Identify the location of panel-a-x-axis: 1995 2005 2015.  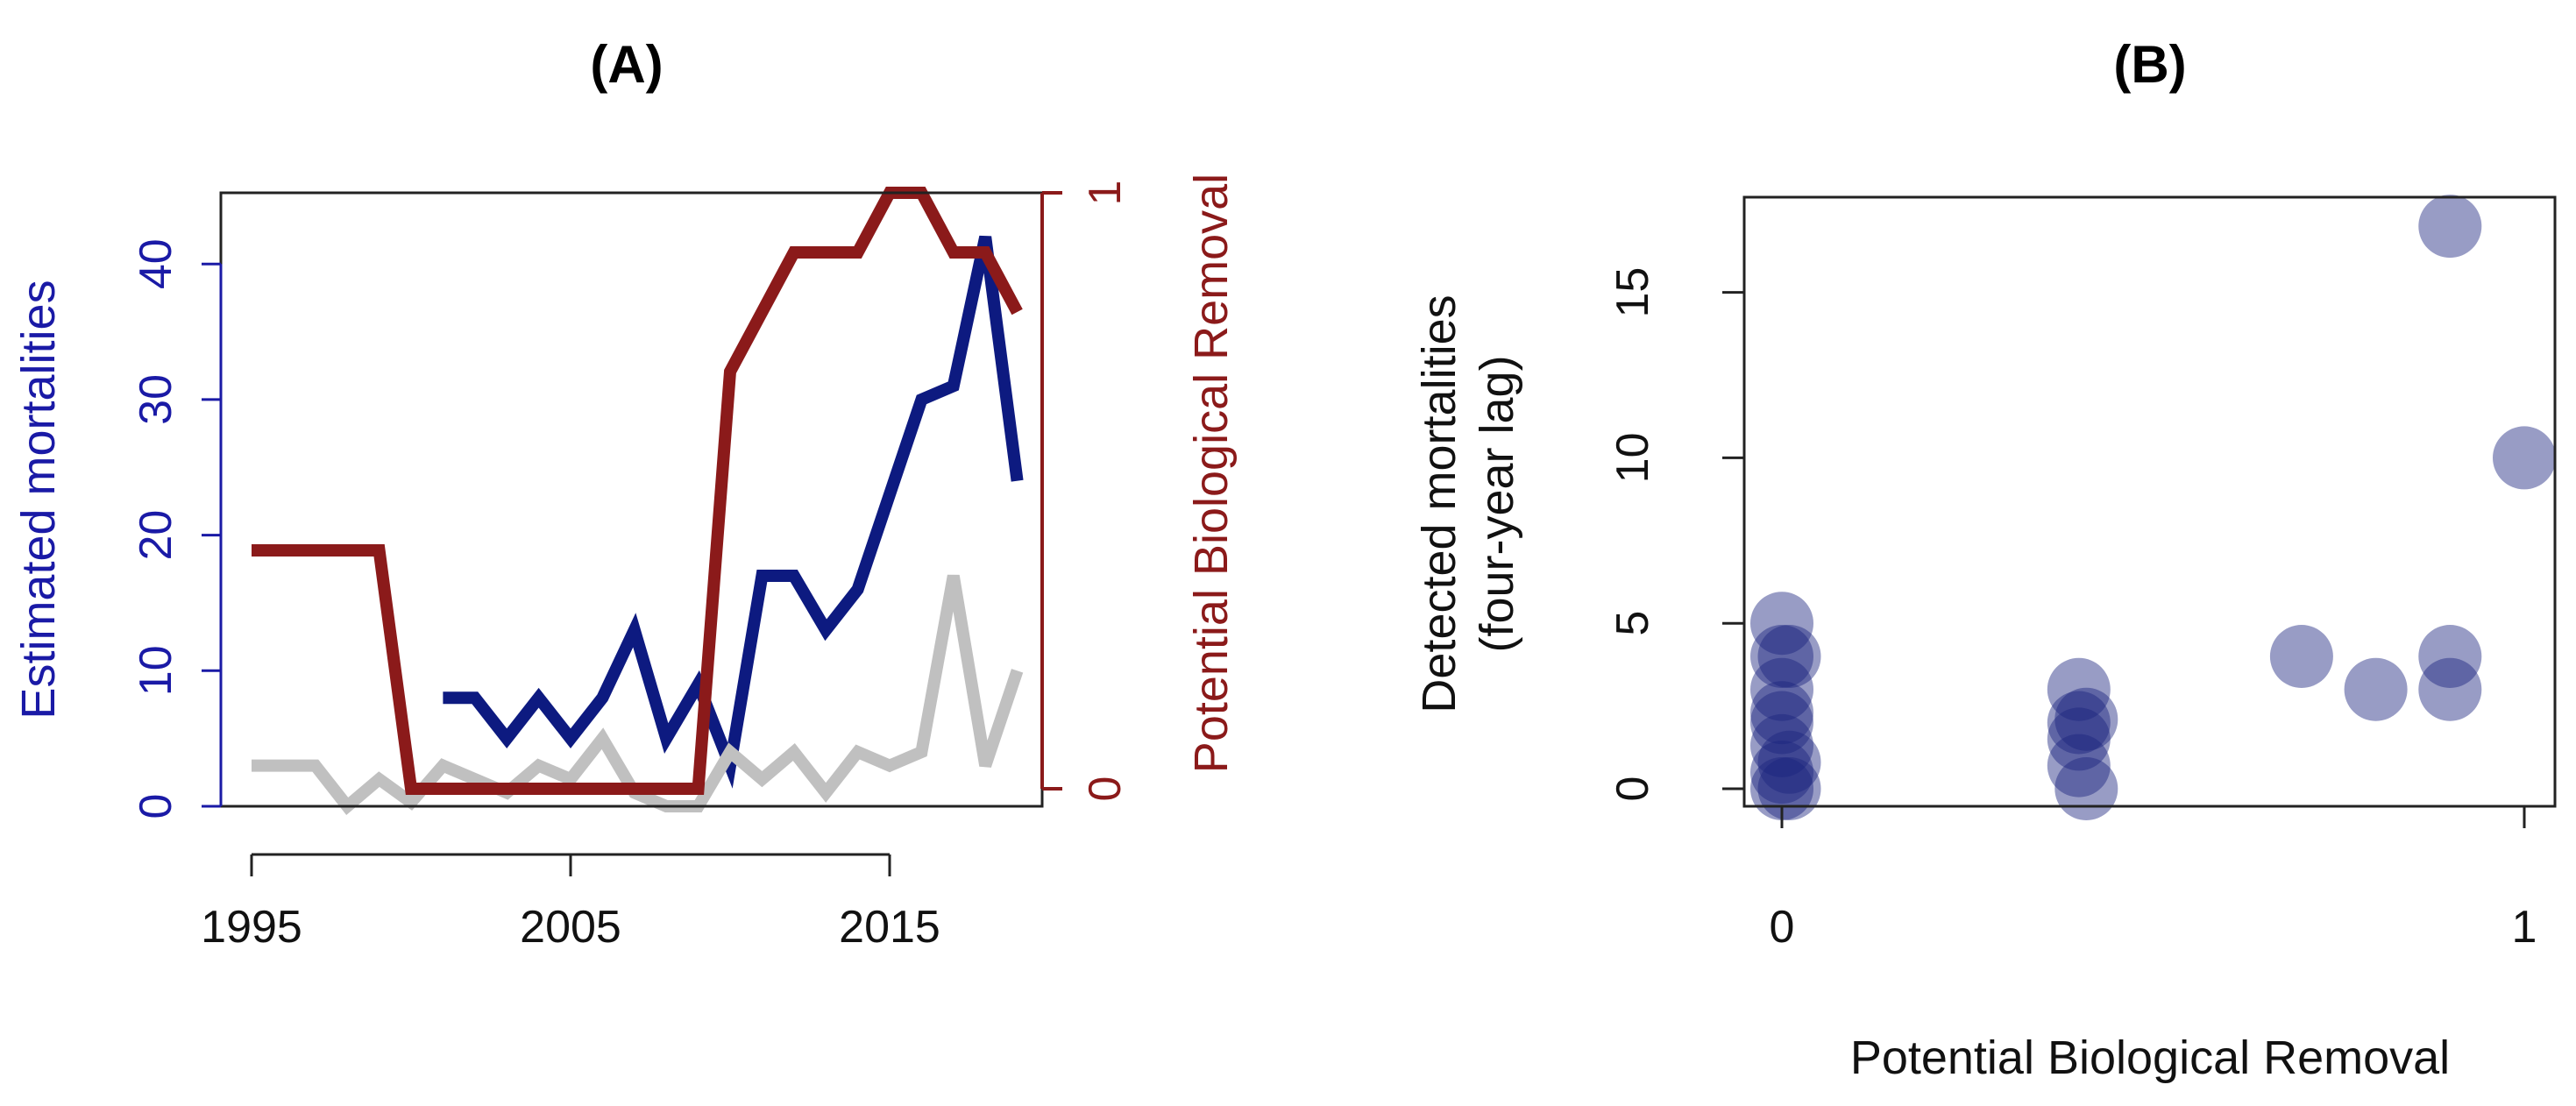
(570, 903).